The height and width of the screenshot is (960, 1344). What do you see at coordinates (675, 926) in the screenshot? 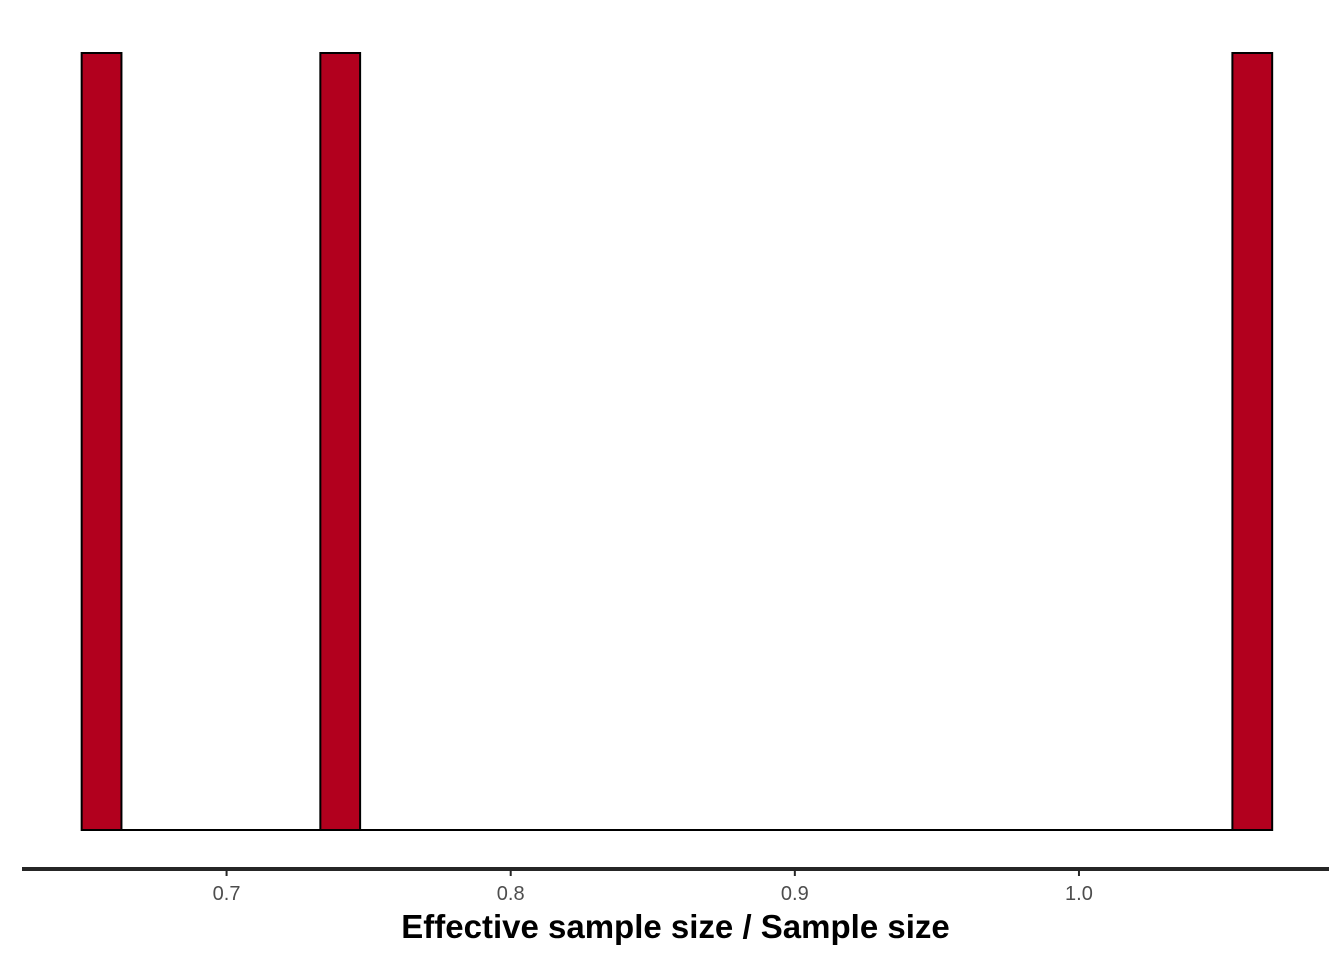
I see `x-axis-title: Effective sample size / Sample size` at bounding box center [675, 926].